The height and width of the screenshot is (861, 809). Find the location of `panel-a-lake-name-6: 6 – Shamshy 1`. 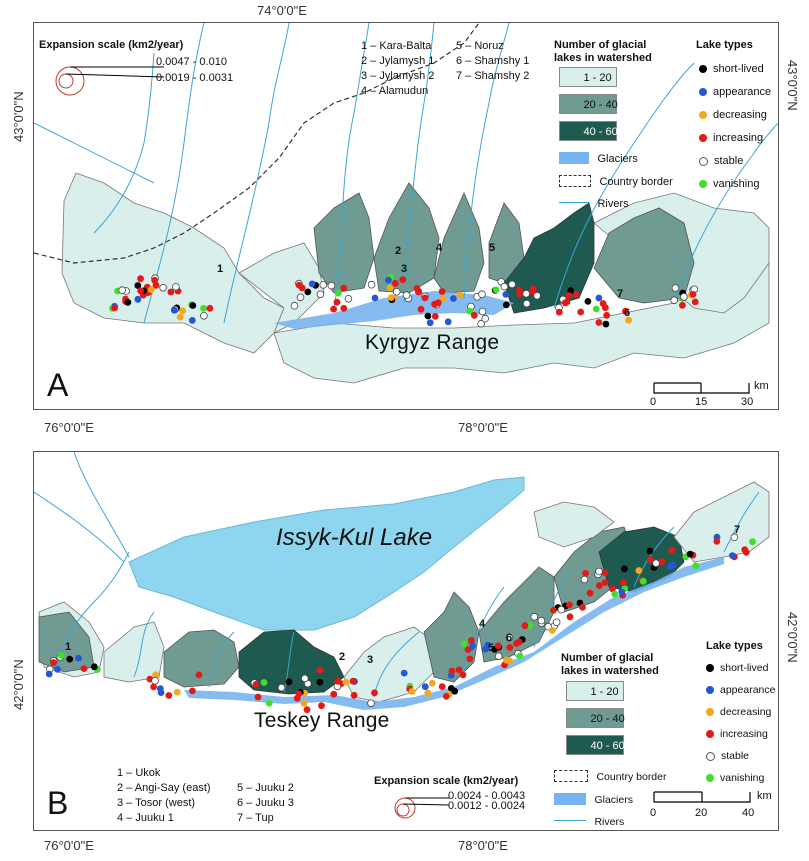

panel-a-lake-name-6: 6 – Shamshy 1 is located at coordinates (493, 61).